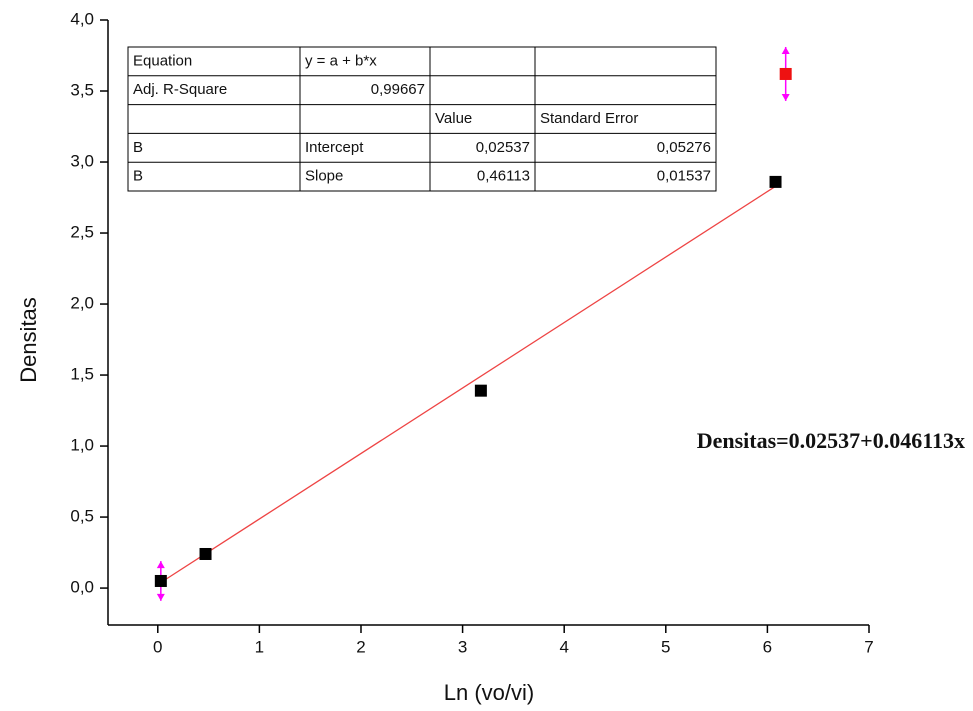 This screenshot has height=711, width=973. Describe the element at coordinates (82, 18) in the screenshot. I see `y-tick-label: 4,0` at that location.